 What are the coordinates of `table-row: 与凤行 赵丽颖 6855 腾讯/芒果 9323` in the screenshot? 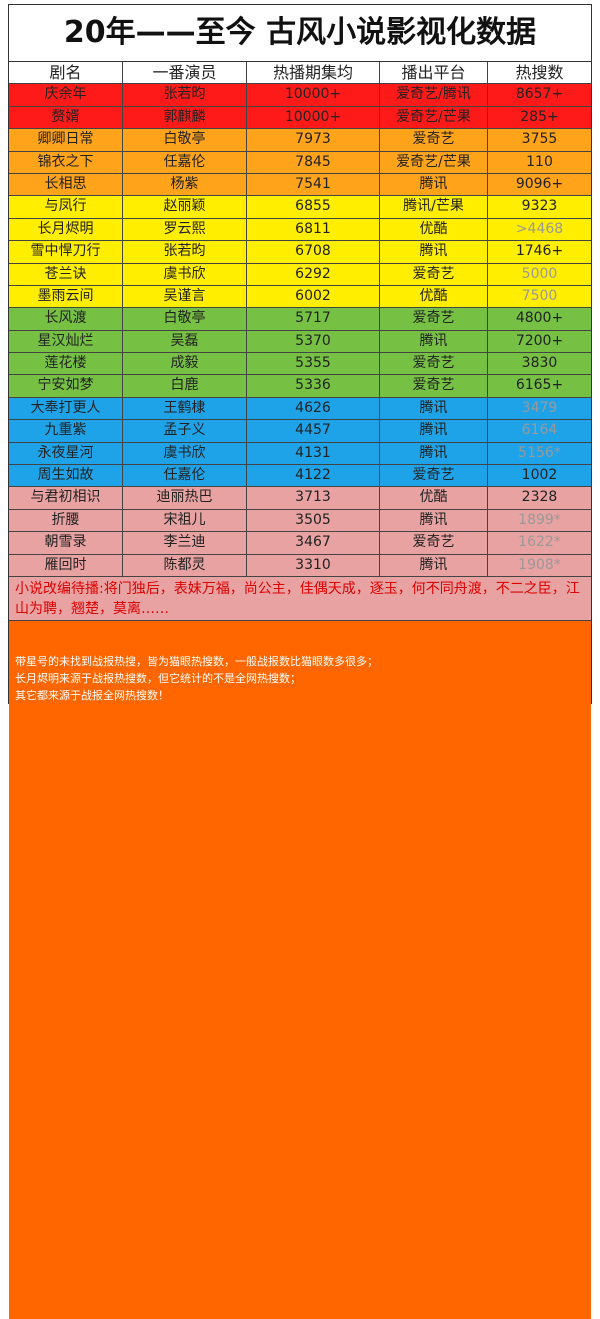 It's located at (300, 207).